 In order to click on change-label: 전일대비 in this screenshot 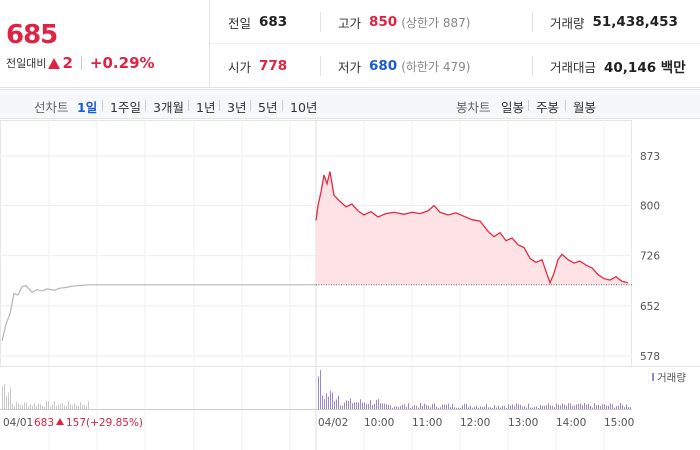, I will do `click(26, 63)`.